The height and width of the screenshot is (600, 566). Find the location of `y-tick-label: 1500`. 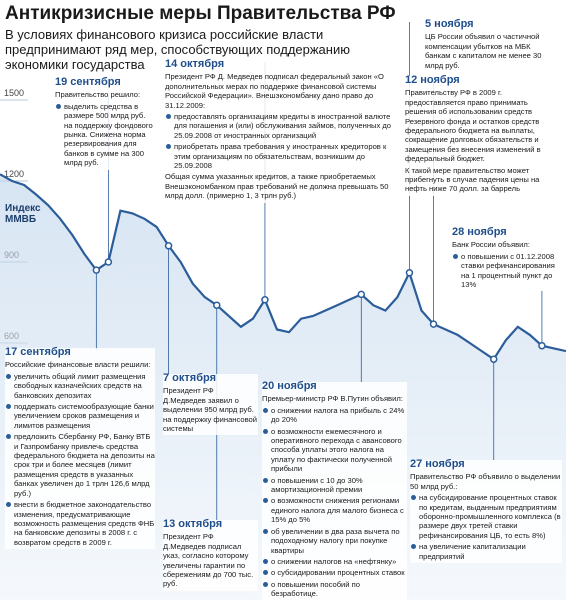

y-tick-label: 1500 is located at coordinates (14, 93).